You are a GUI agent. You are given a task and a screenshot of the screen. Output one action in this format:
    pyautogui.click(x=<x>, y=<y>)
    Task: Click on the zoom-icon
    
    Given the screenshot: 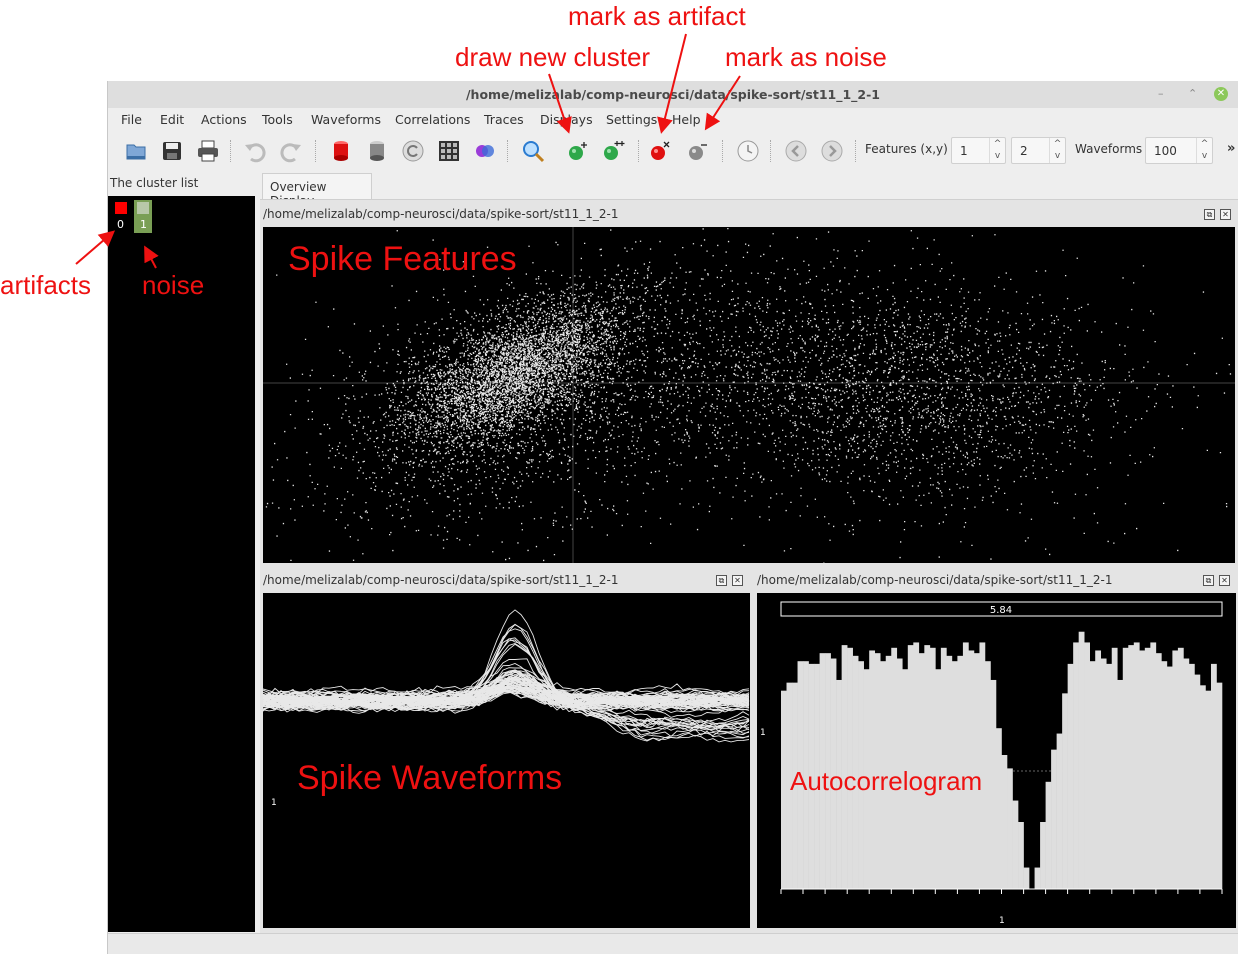 What is the action you would take?
    pyautogui.click(x=533, y=151)
    